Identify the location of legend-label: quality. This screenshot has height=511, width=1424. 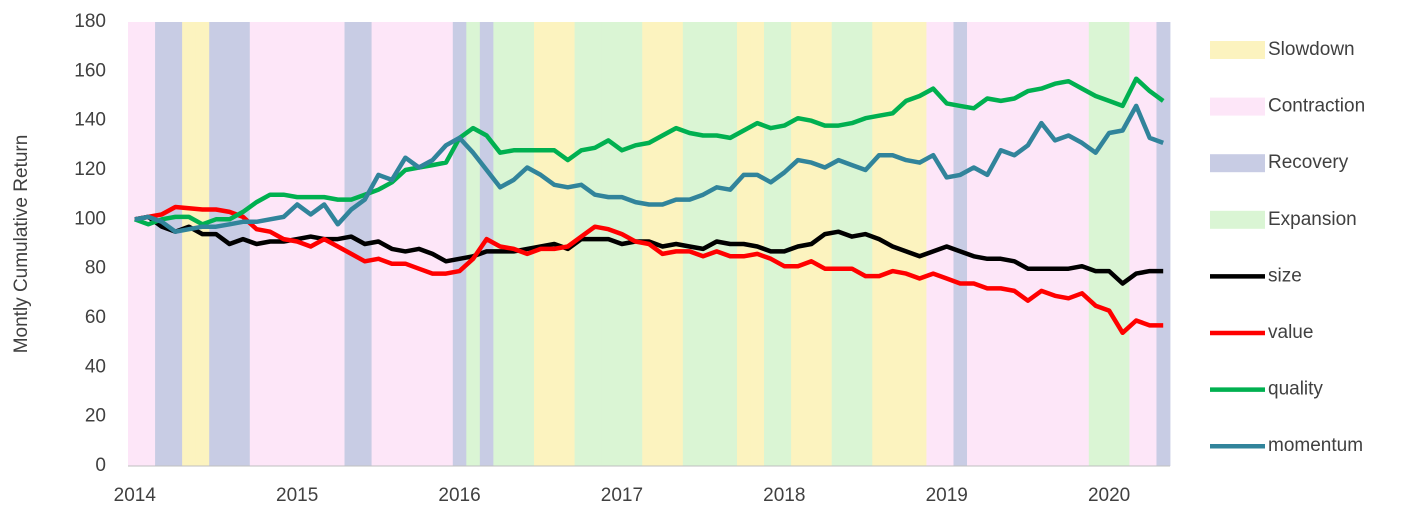
(1295, 389).